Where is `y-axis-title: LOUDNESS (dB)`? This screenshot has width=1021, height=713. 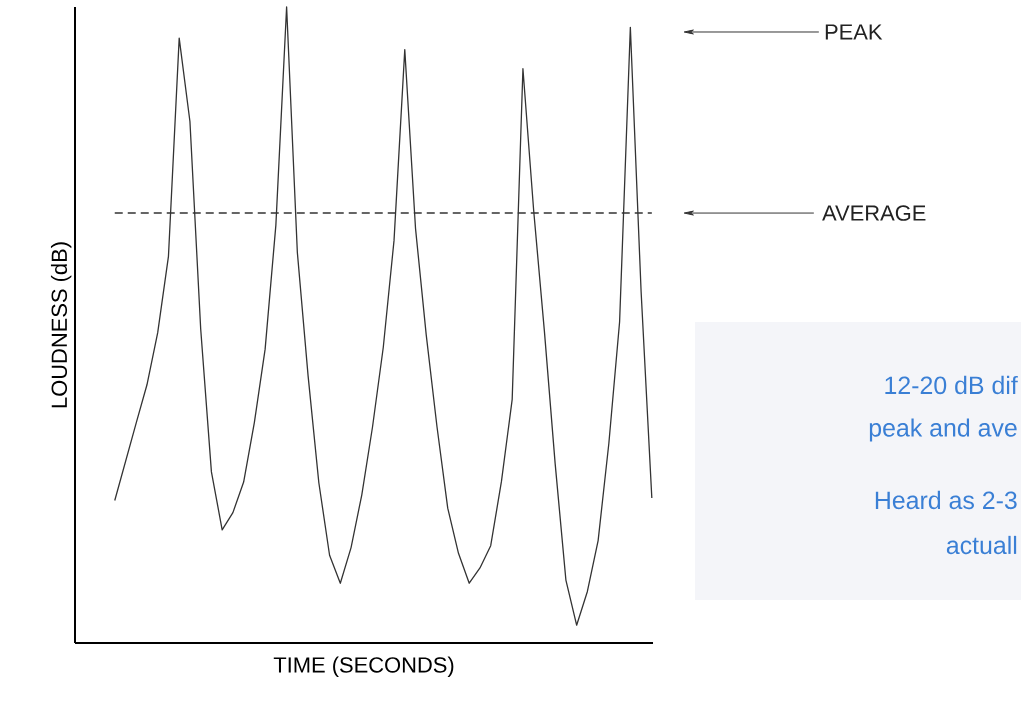
y-axis-title: LOUDNESS (dB) is located at coordinates (61, 325).